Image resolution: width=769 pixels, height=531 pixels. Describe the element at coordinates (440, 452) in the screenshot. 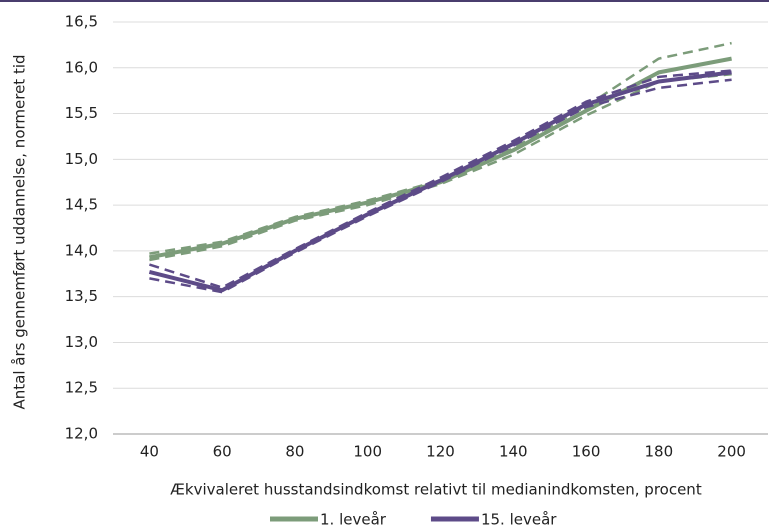

I see `x-tick-label: 120` at that location.